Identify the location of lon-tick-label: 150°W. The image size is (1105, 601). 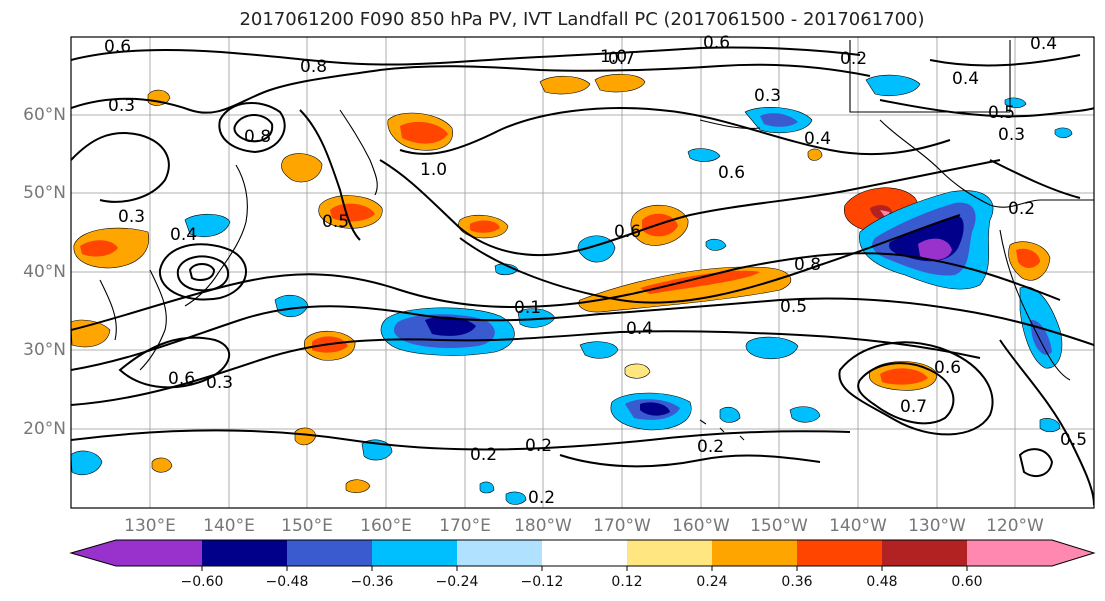
(779, 526).